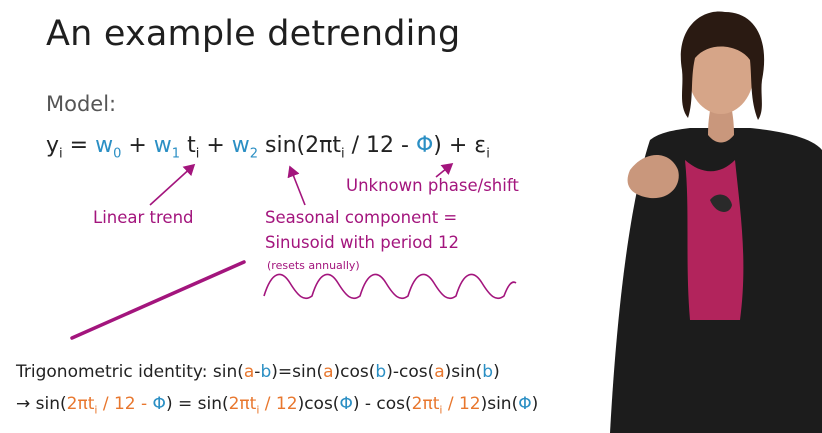 This screenshot has width=822, height=433. Describe the element at coordinates (496, 372) in the screenshot. I see `trig-close: )` at that location.